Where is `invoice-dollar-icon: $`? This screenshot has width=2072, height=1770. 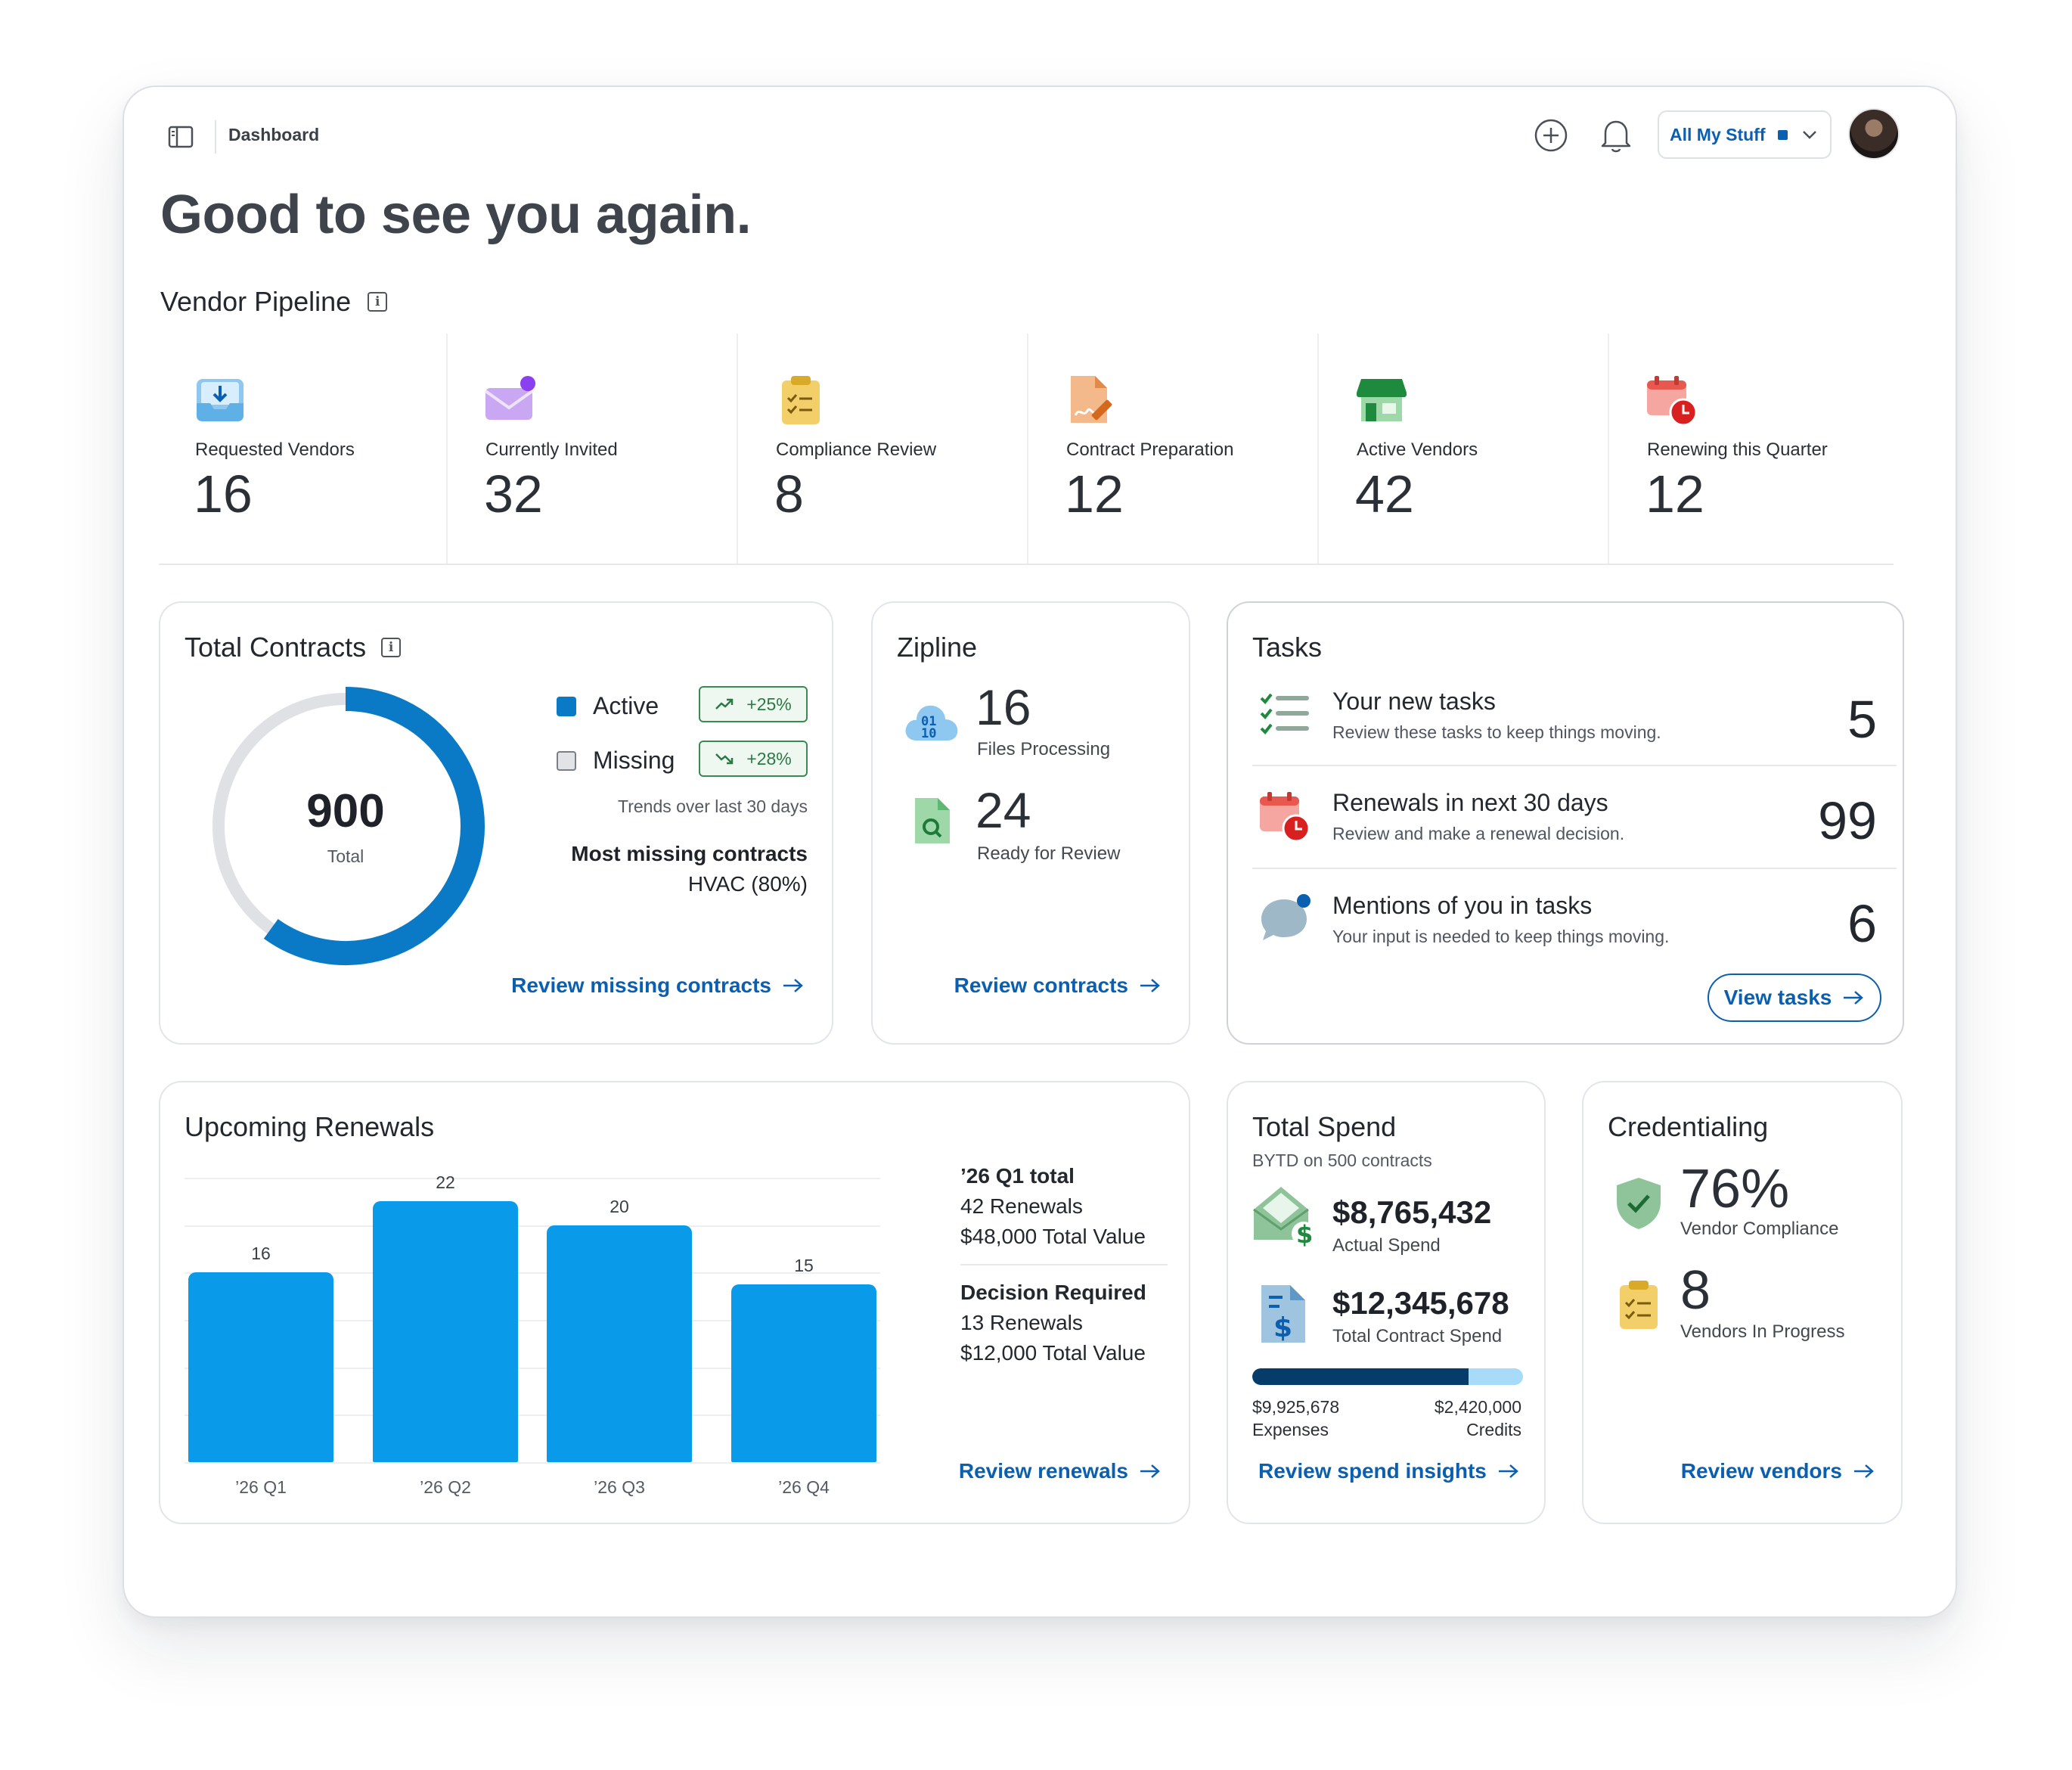 invoice-dollar-icon: $ is located at coordinates (1283, 1314).